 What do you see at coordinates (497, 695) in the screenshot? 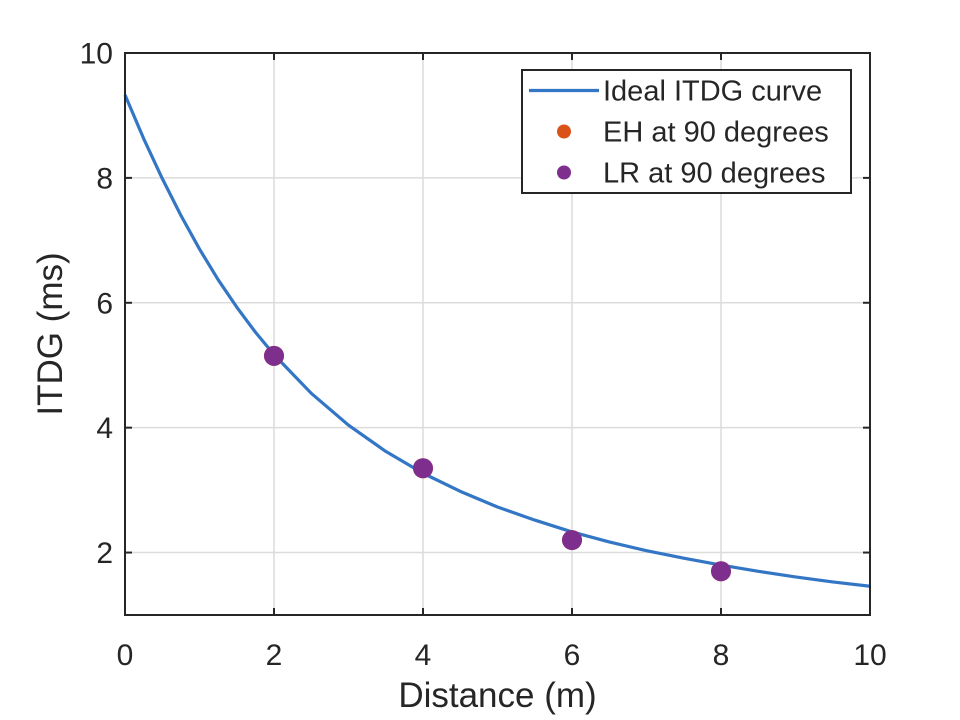
I see `x-axis-label: Distance (m)` at bounding box center [497, 695].